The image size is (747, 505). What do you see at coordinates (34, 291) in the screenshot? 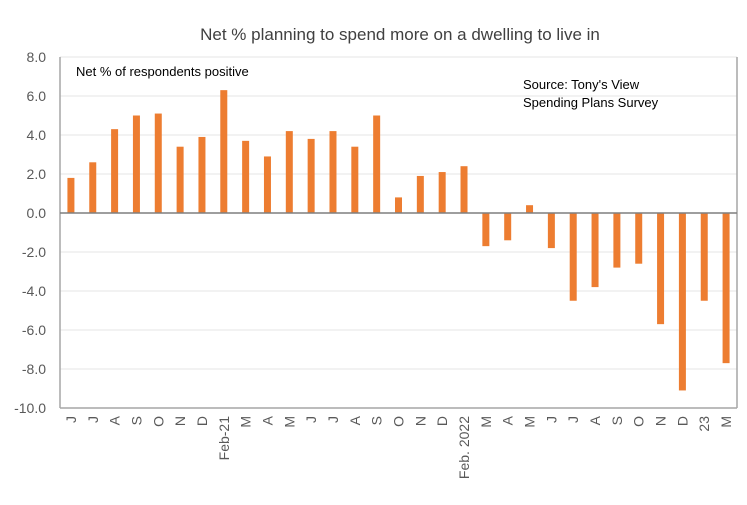
I see `y-tick-label: -4.0` at bounding box center [34, 291].